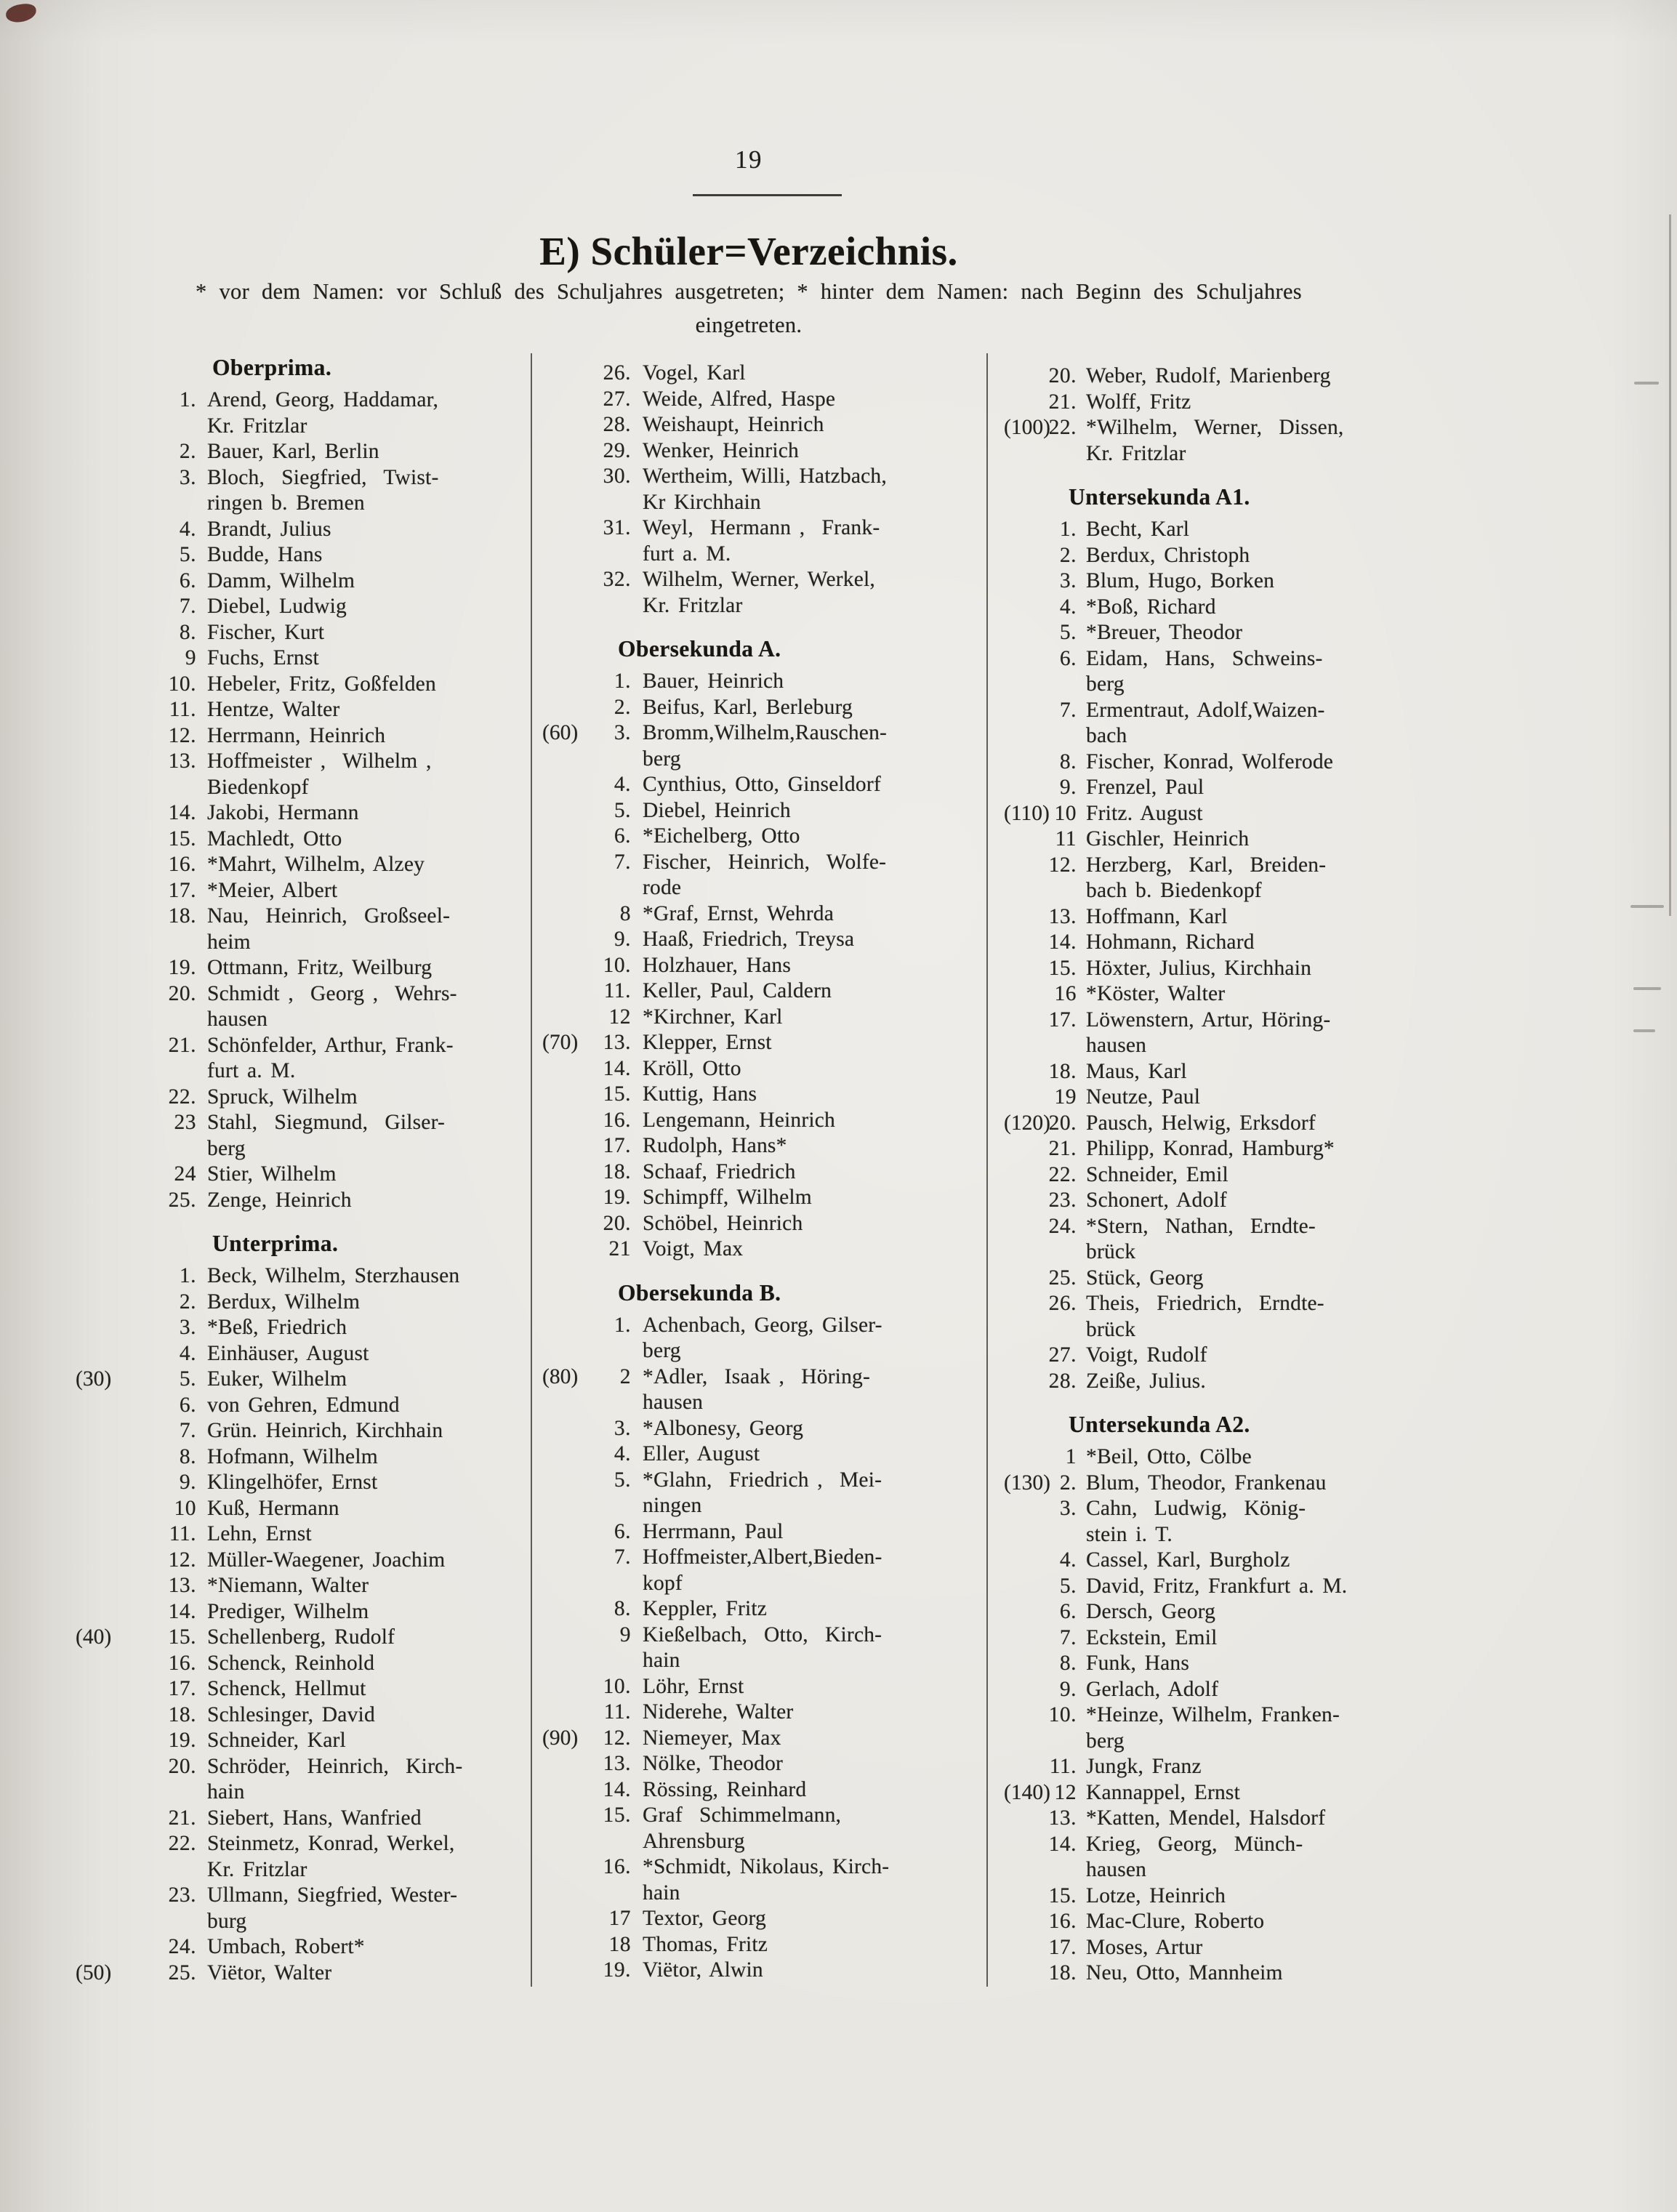 The height and width of the screenshot is (2212, 1677). I want to click on student-entry: 10. *Heinze, Wilhelm, Franken- berg, so click(1242, 1728).